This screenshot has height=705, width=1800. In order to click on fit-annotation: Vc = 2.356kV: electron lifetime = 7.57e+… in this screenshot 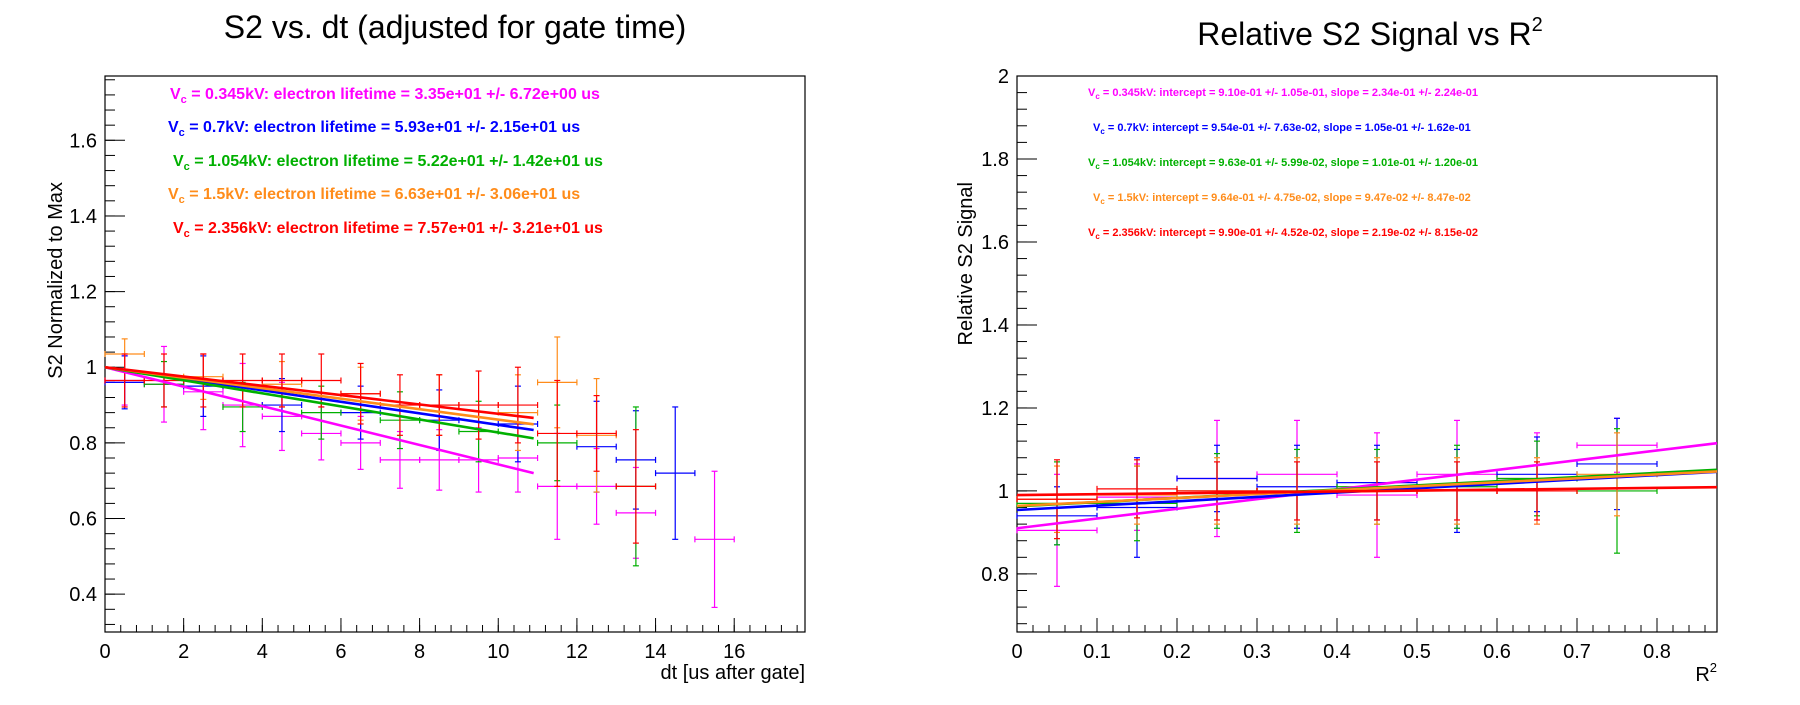, I will do `click(388, 230)`.